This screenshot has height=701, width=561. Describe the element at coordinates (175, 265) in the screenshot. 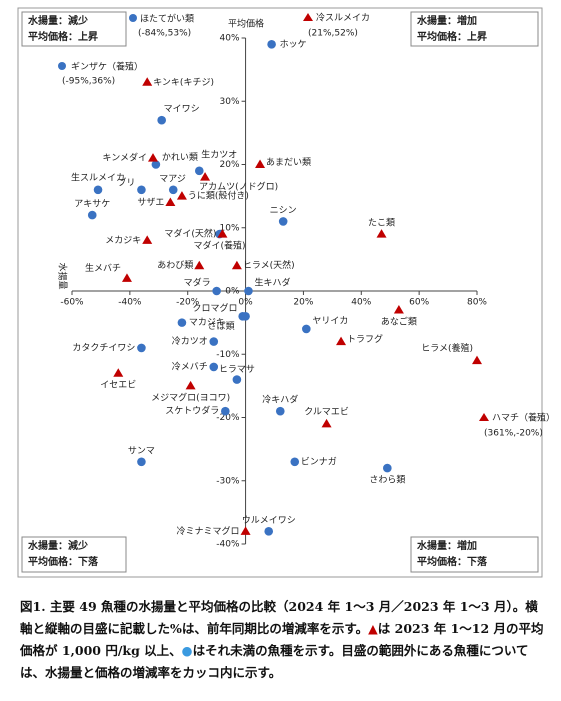

I see `point-label: あわび類` at that location.